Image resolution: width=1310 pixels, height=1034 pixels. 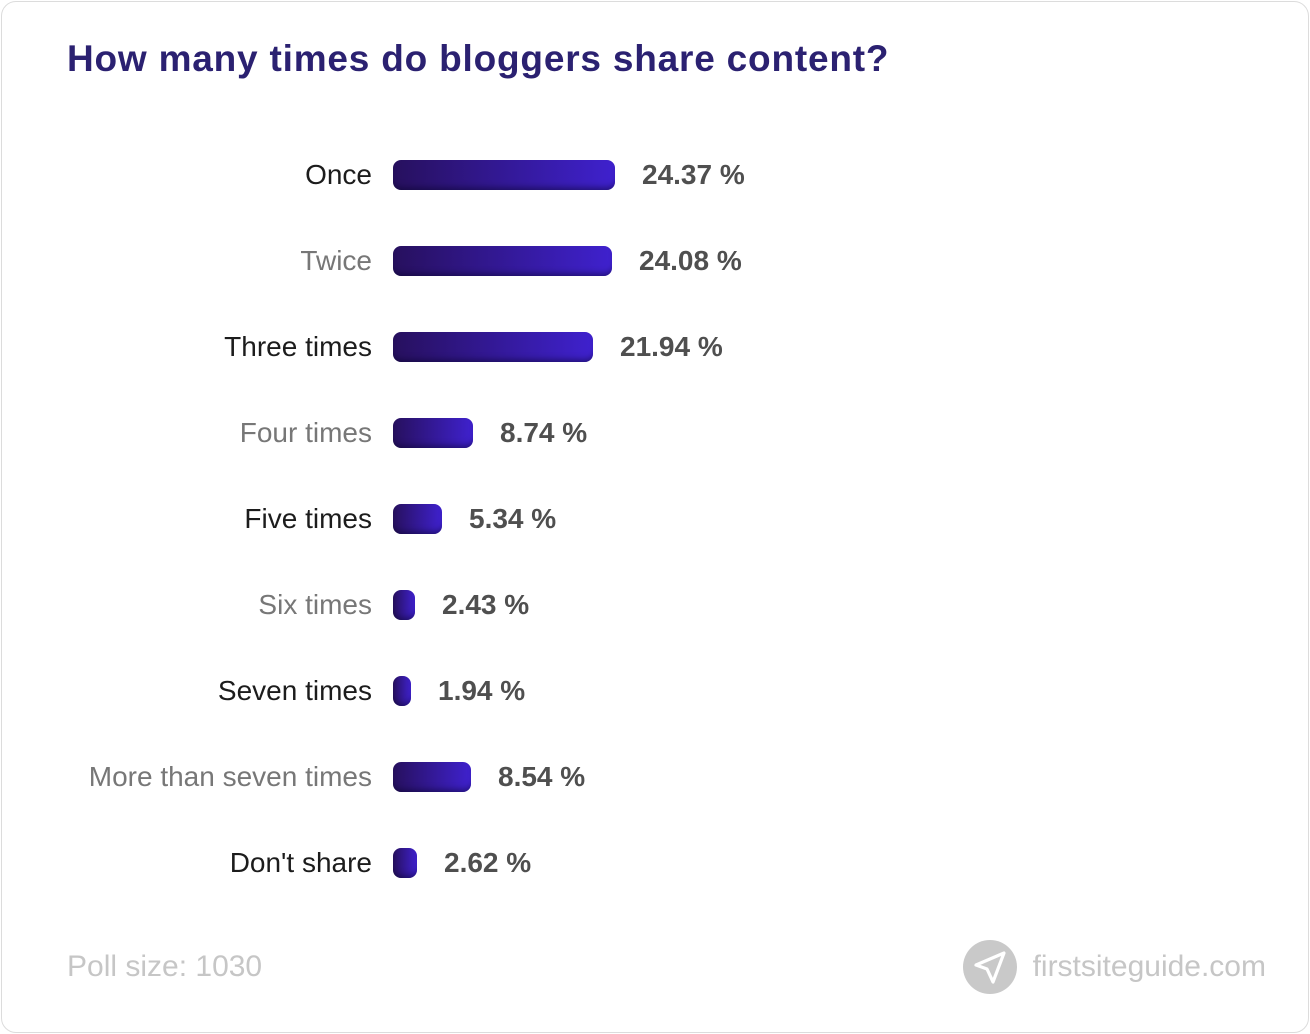 What do you see at coordinates (338, 174) in the screenshot?
I see `category-label: Once` at bounding box center [338, 174].